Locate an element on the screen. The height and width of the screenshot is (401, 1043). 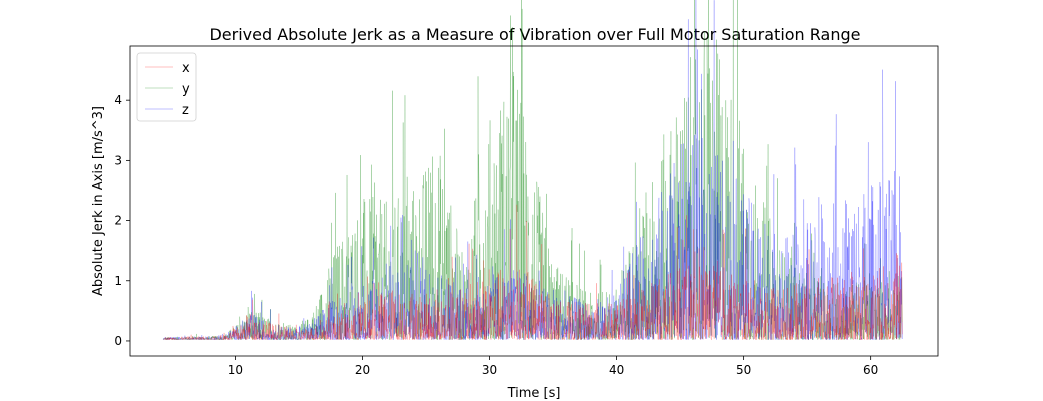
x-axis-label: Time [s] is located at coordinates (534, 393).